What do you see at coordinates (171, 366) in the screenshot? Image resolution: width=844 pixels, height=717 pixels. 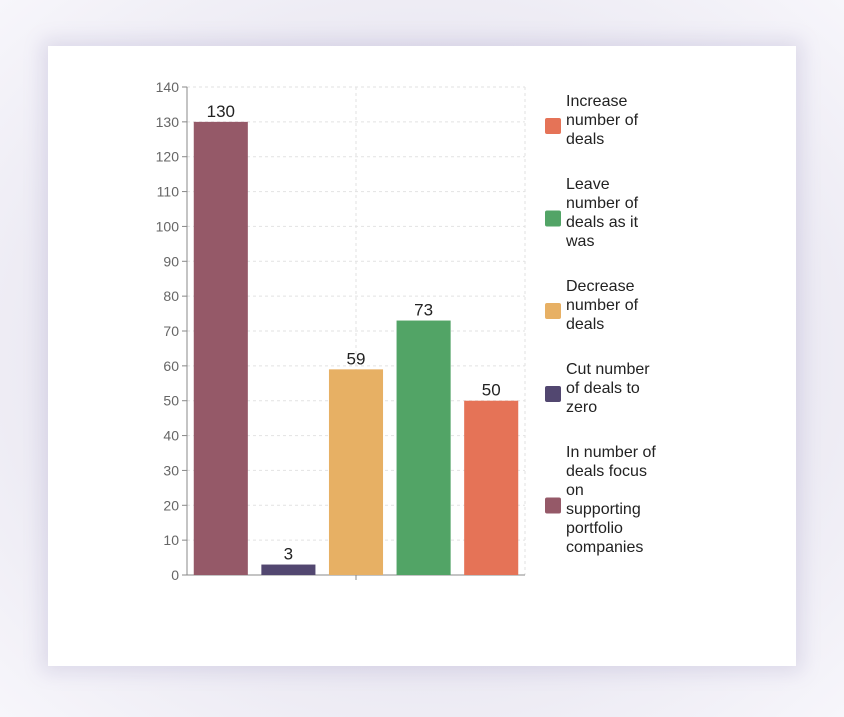 I see `y-tick-label: 60` at bounding box center [171, 366].